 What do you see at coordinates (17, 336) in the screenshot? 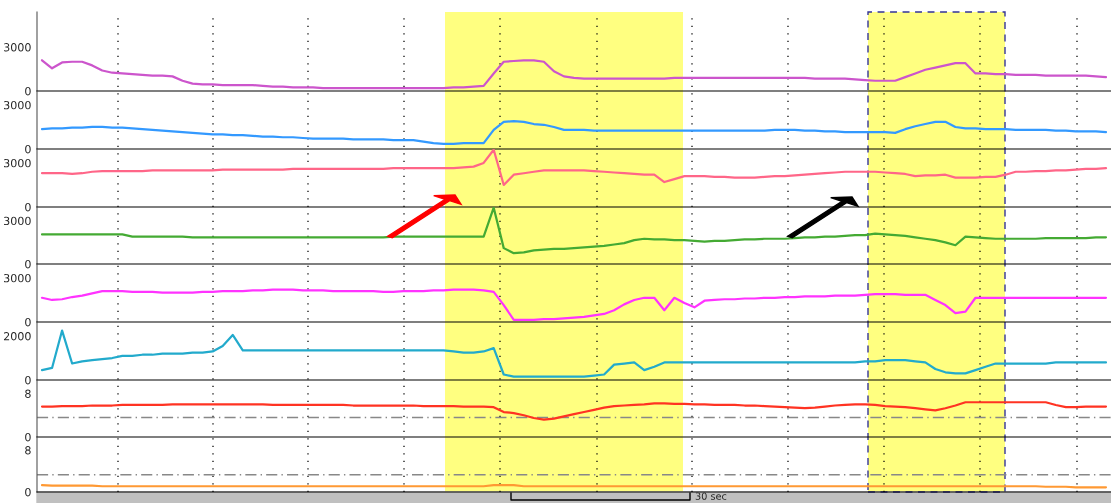
I see `y-tick-label: 2000` at bounding box center [17, 336].